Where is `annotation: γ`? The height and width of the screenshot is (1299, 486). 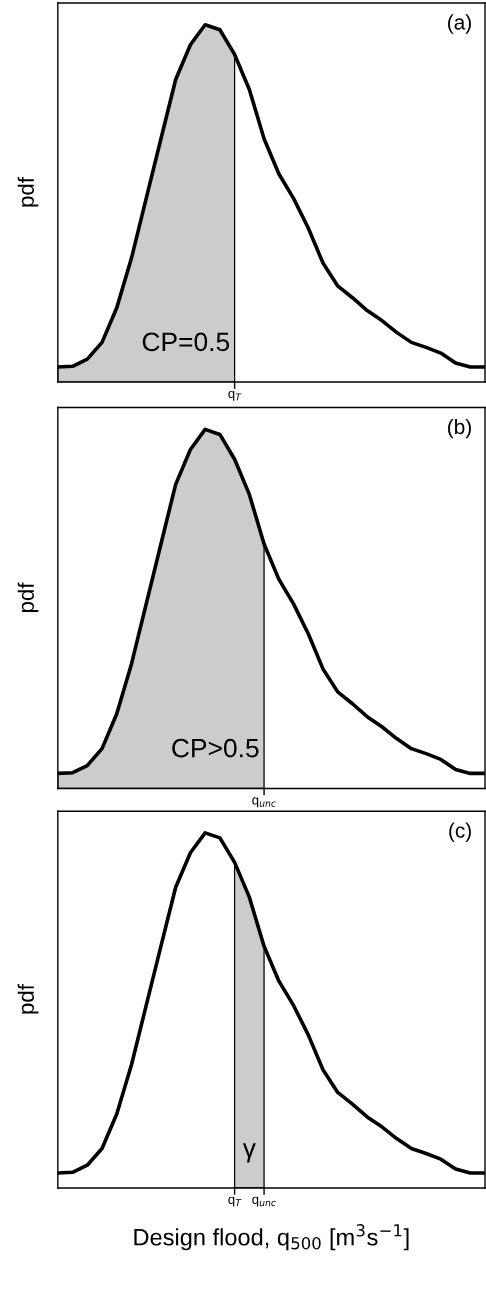
annotation: γ is located at coordinates (249, 1153).